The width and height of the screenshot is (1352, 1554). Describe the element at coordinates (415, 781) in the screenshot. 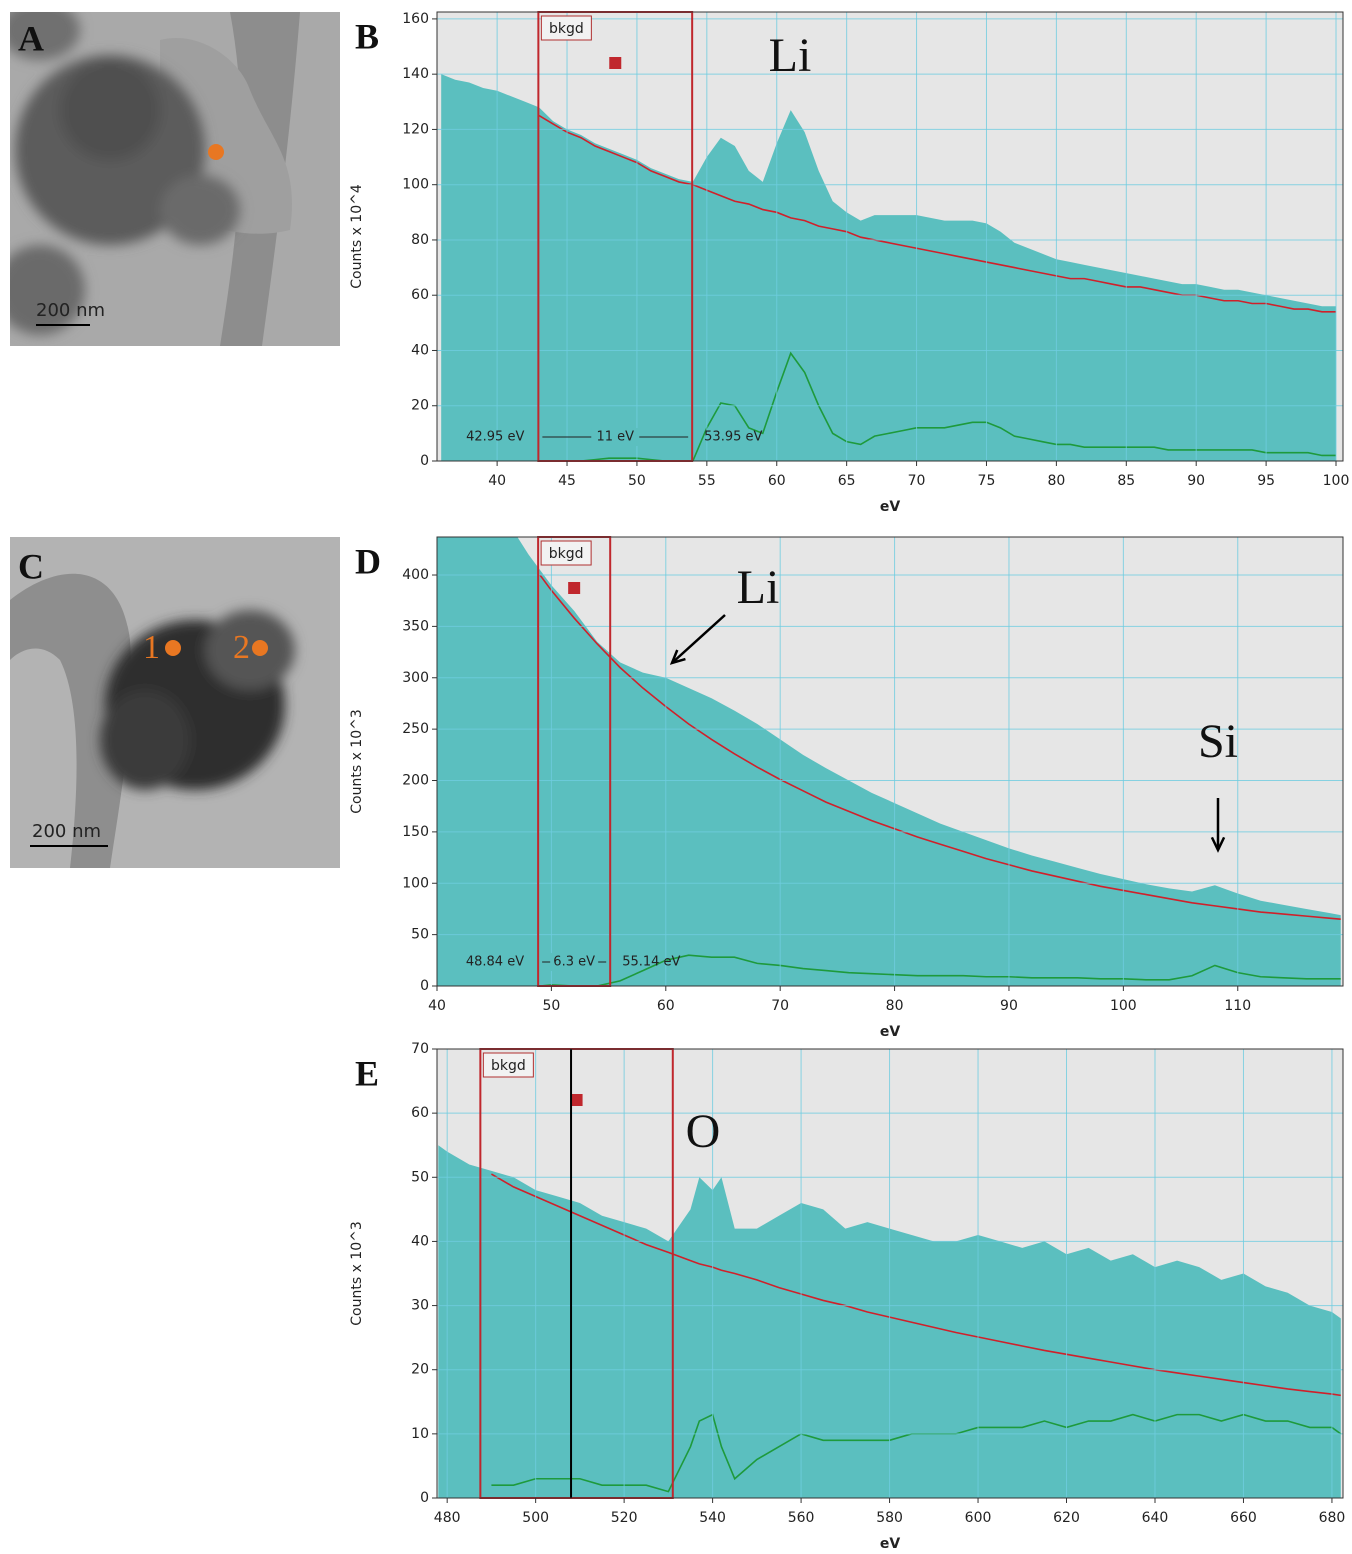

I see `y-tick-label: 200` at that location.